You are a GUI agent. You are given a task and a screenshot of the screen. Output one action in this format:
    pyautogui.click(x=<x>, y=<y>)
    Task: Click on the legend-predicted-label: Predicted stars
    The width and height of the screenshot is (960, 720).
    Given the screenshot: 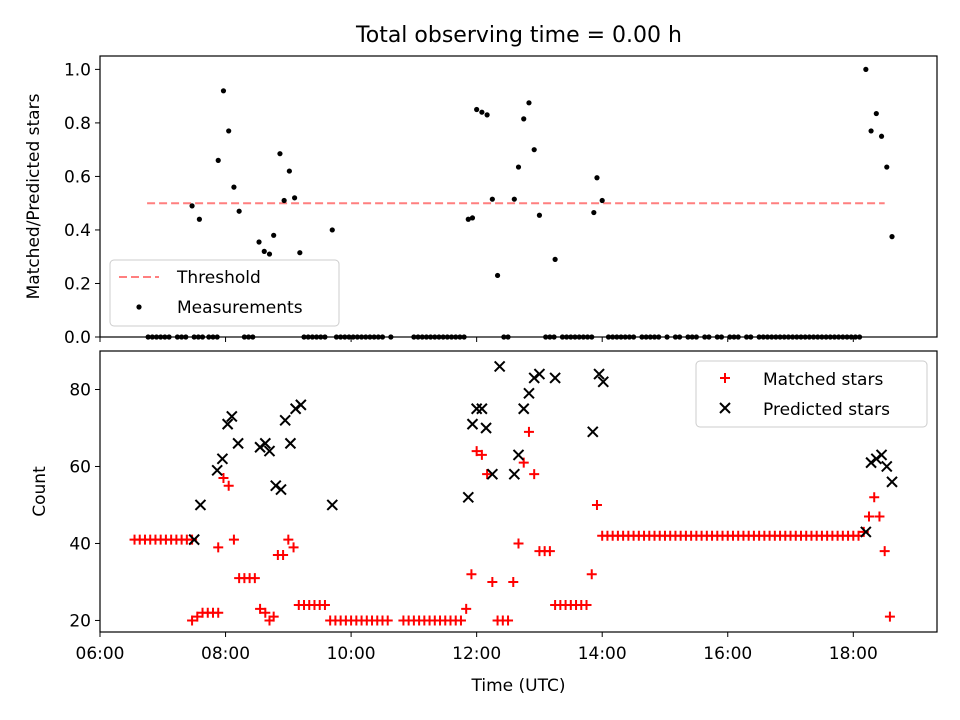 What is the action you would take?
    pyautogui.click(x=826, y=410)
    